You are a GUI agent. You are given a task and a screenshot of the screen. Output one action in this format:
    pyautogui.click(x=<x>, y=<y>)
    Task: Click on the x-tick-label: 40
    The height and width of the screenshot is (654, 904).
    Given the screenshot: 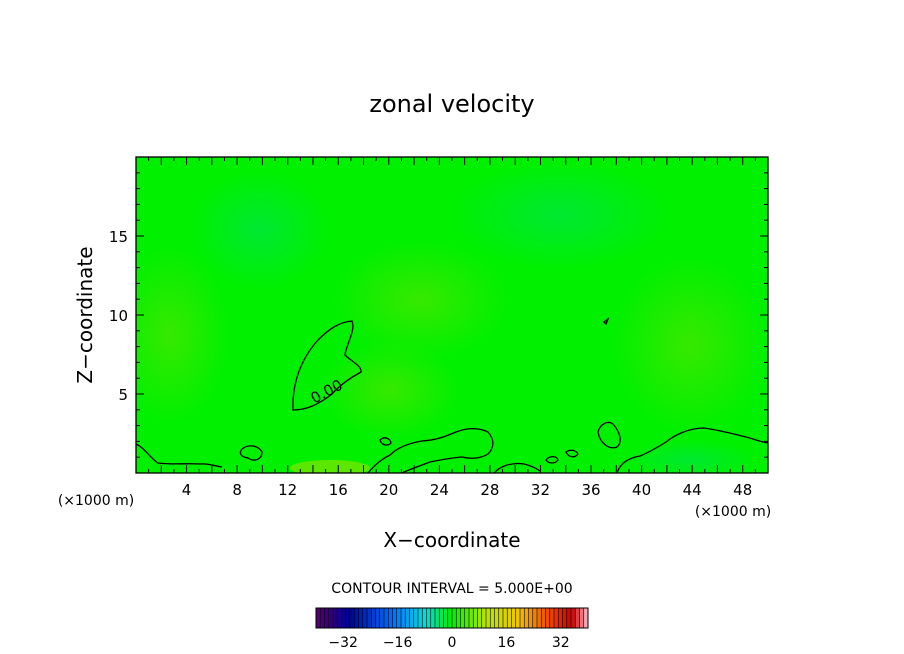 What is the action you would take?
    pyautogui.click(x=641, y=490)
    